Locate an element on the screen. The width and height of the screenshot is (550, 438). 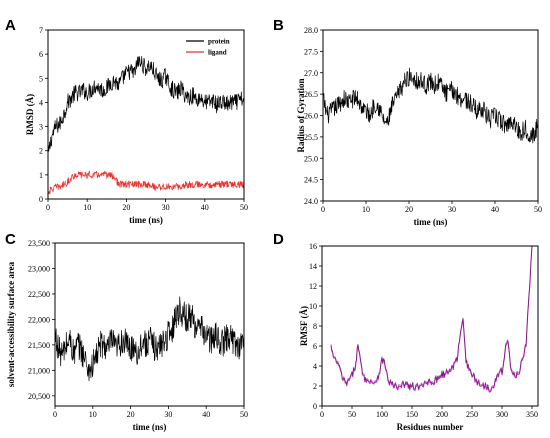
y-tick-label: 24.5 is located at coordinates (311, 180).